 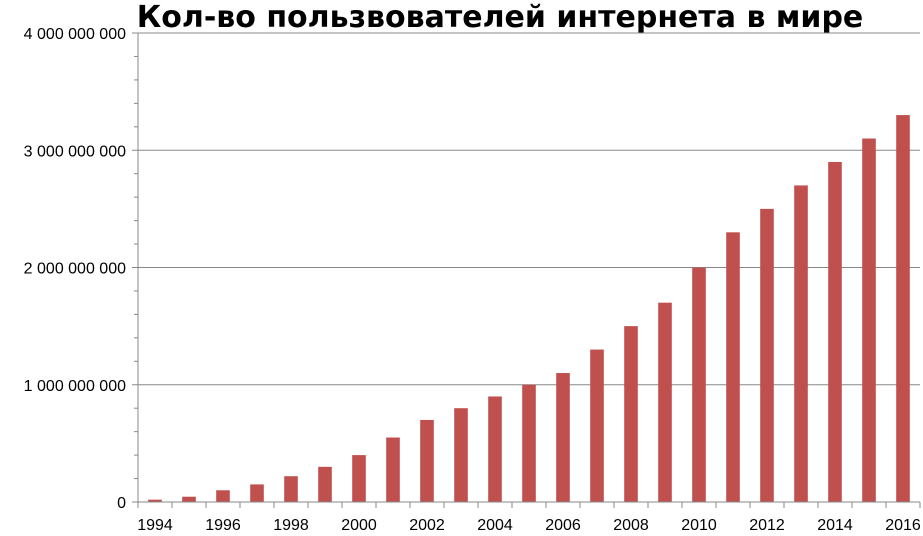 I want to click on x-tick-label: 2010, so click(x=699, y=525).